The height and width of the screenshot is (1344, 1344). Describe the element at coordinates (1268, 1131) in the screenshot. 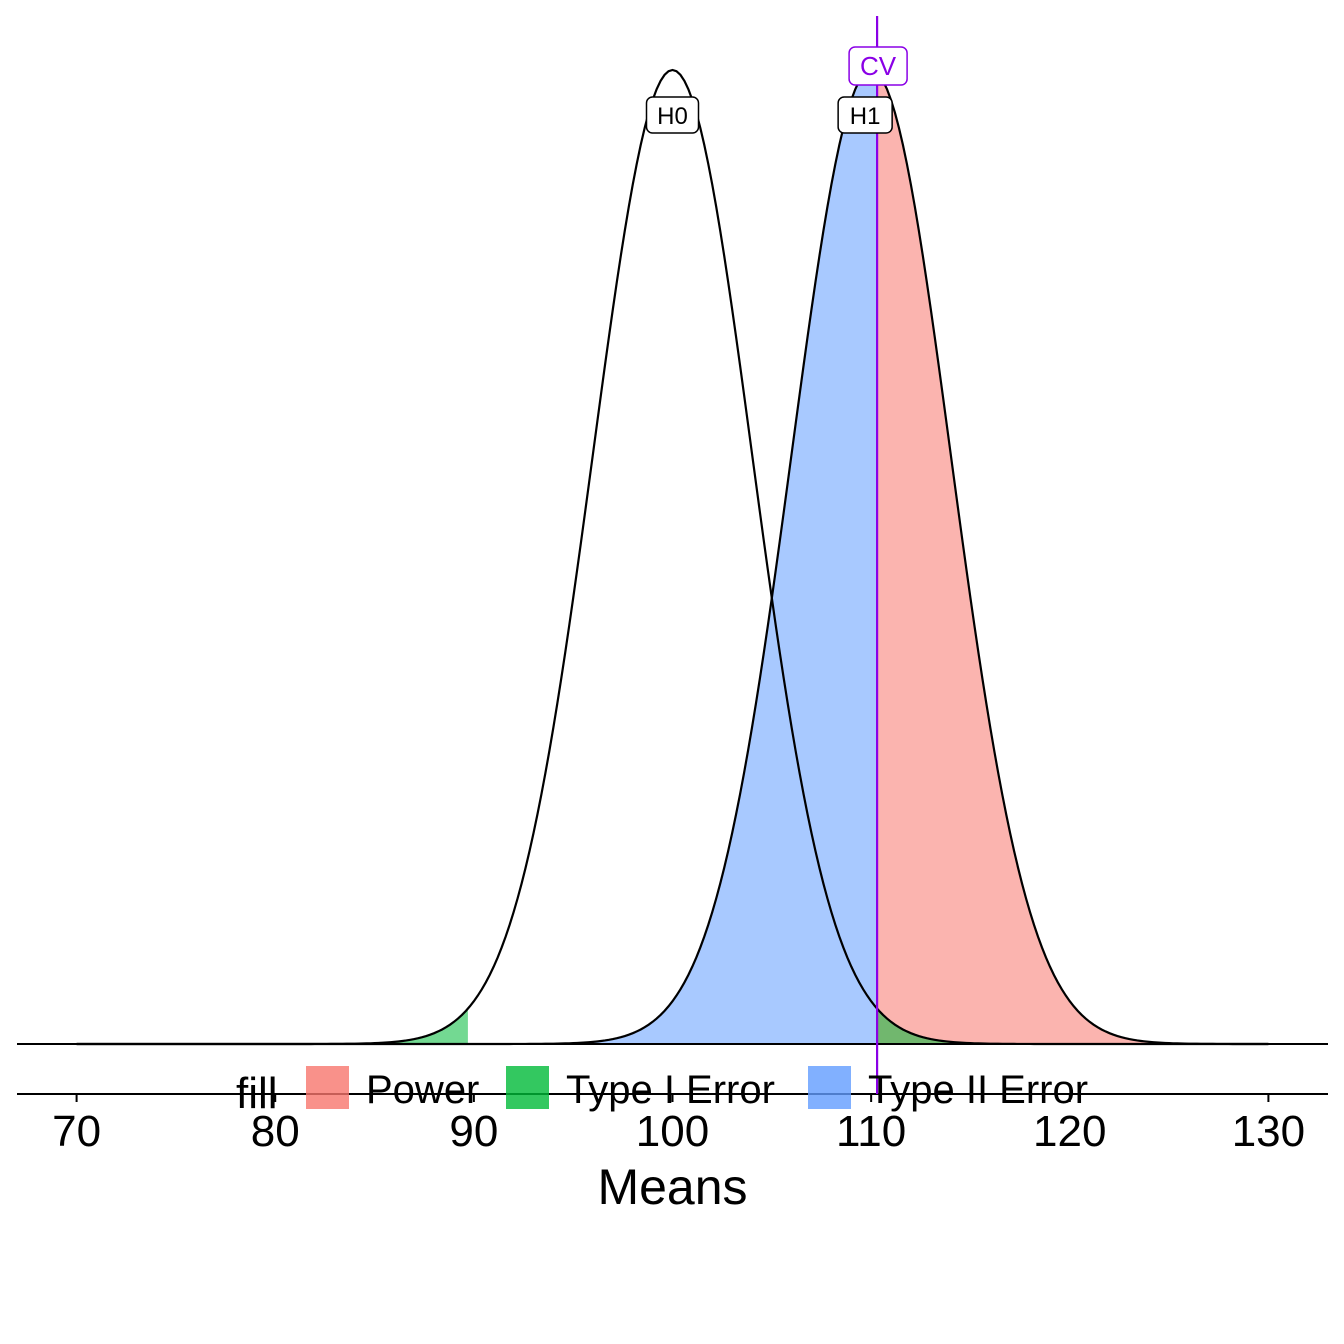

I see `x-tick-label-130: 130` at that location.